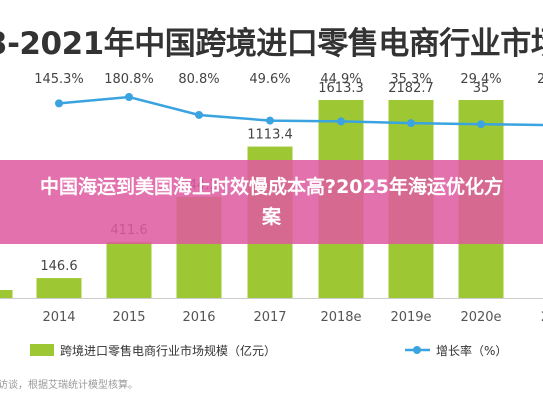 The height and width of the screenshot is (408, 543). I want to click on x-tick-label: 2017, so click(269, 317).